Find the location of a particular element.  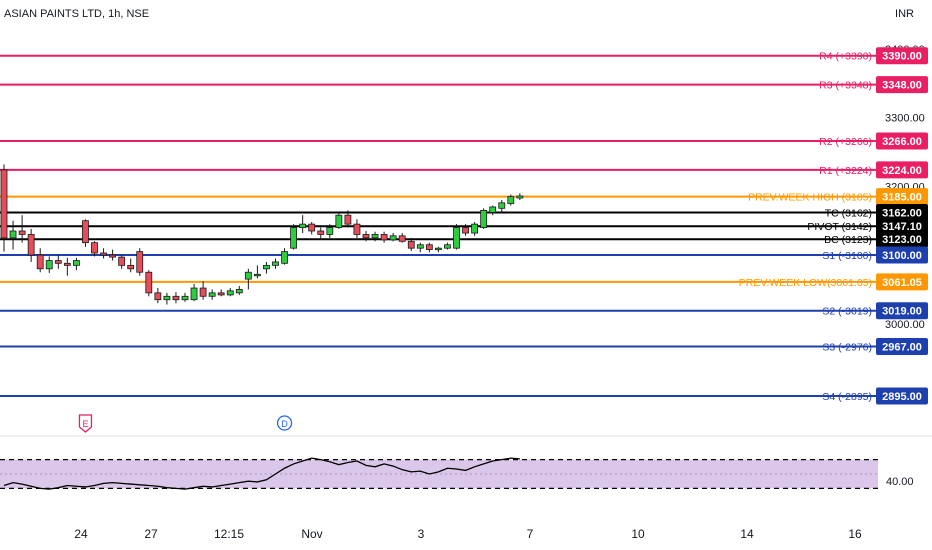

level-price-text: 3185.00 is located at coordinates (902, 198).